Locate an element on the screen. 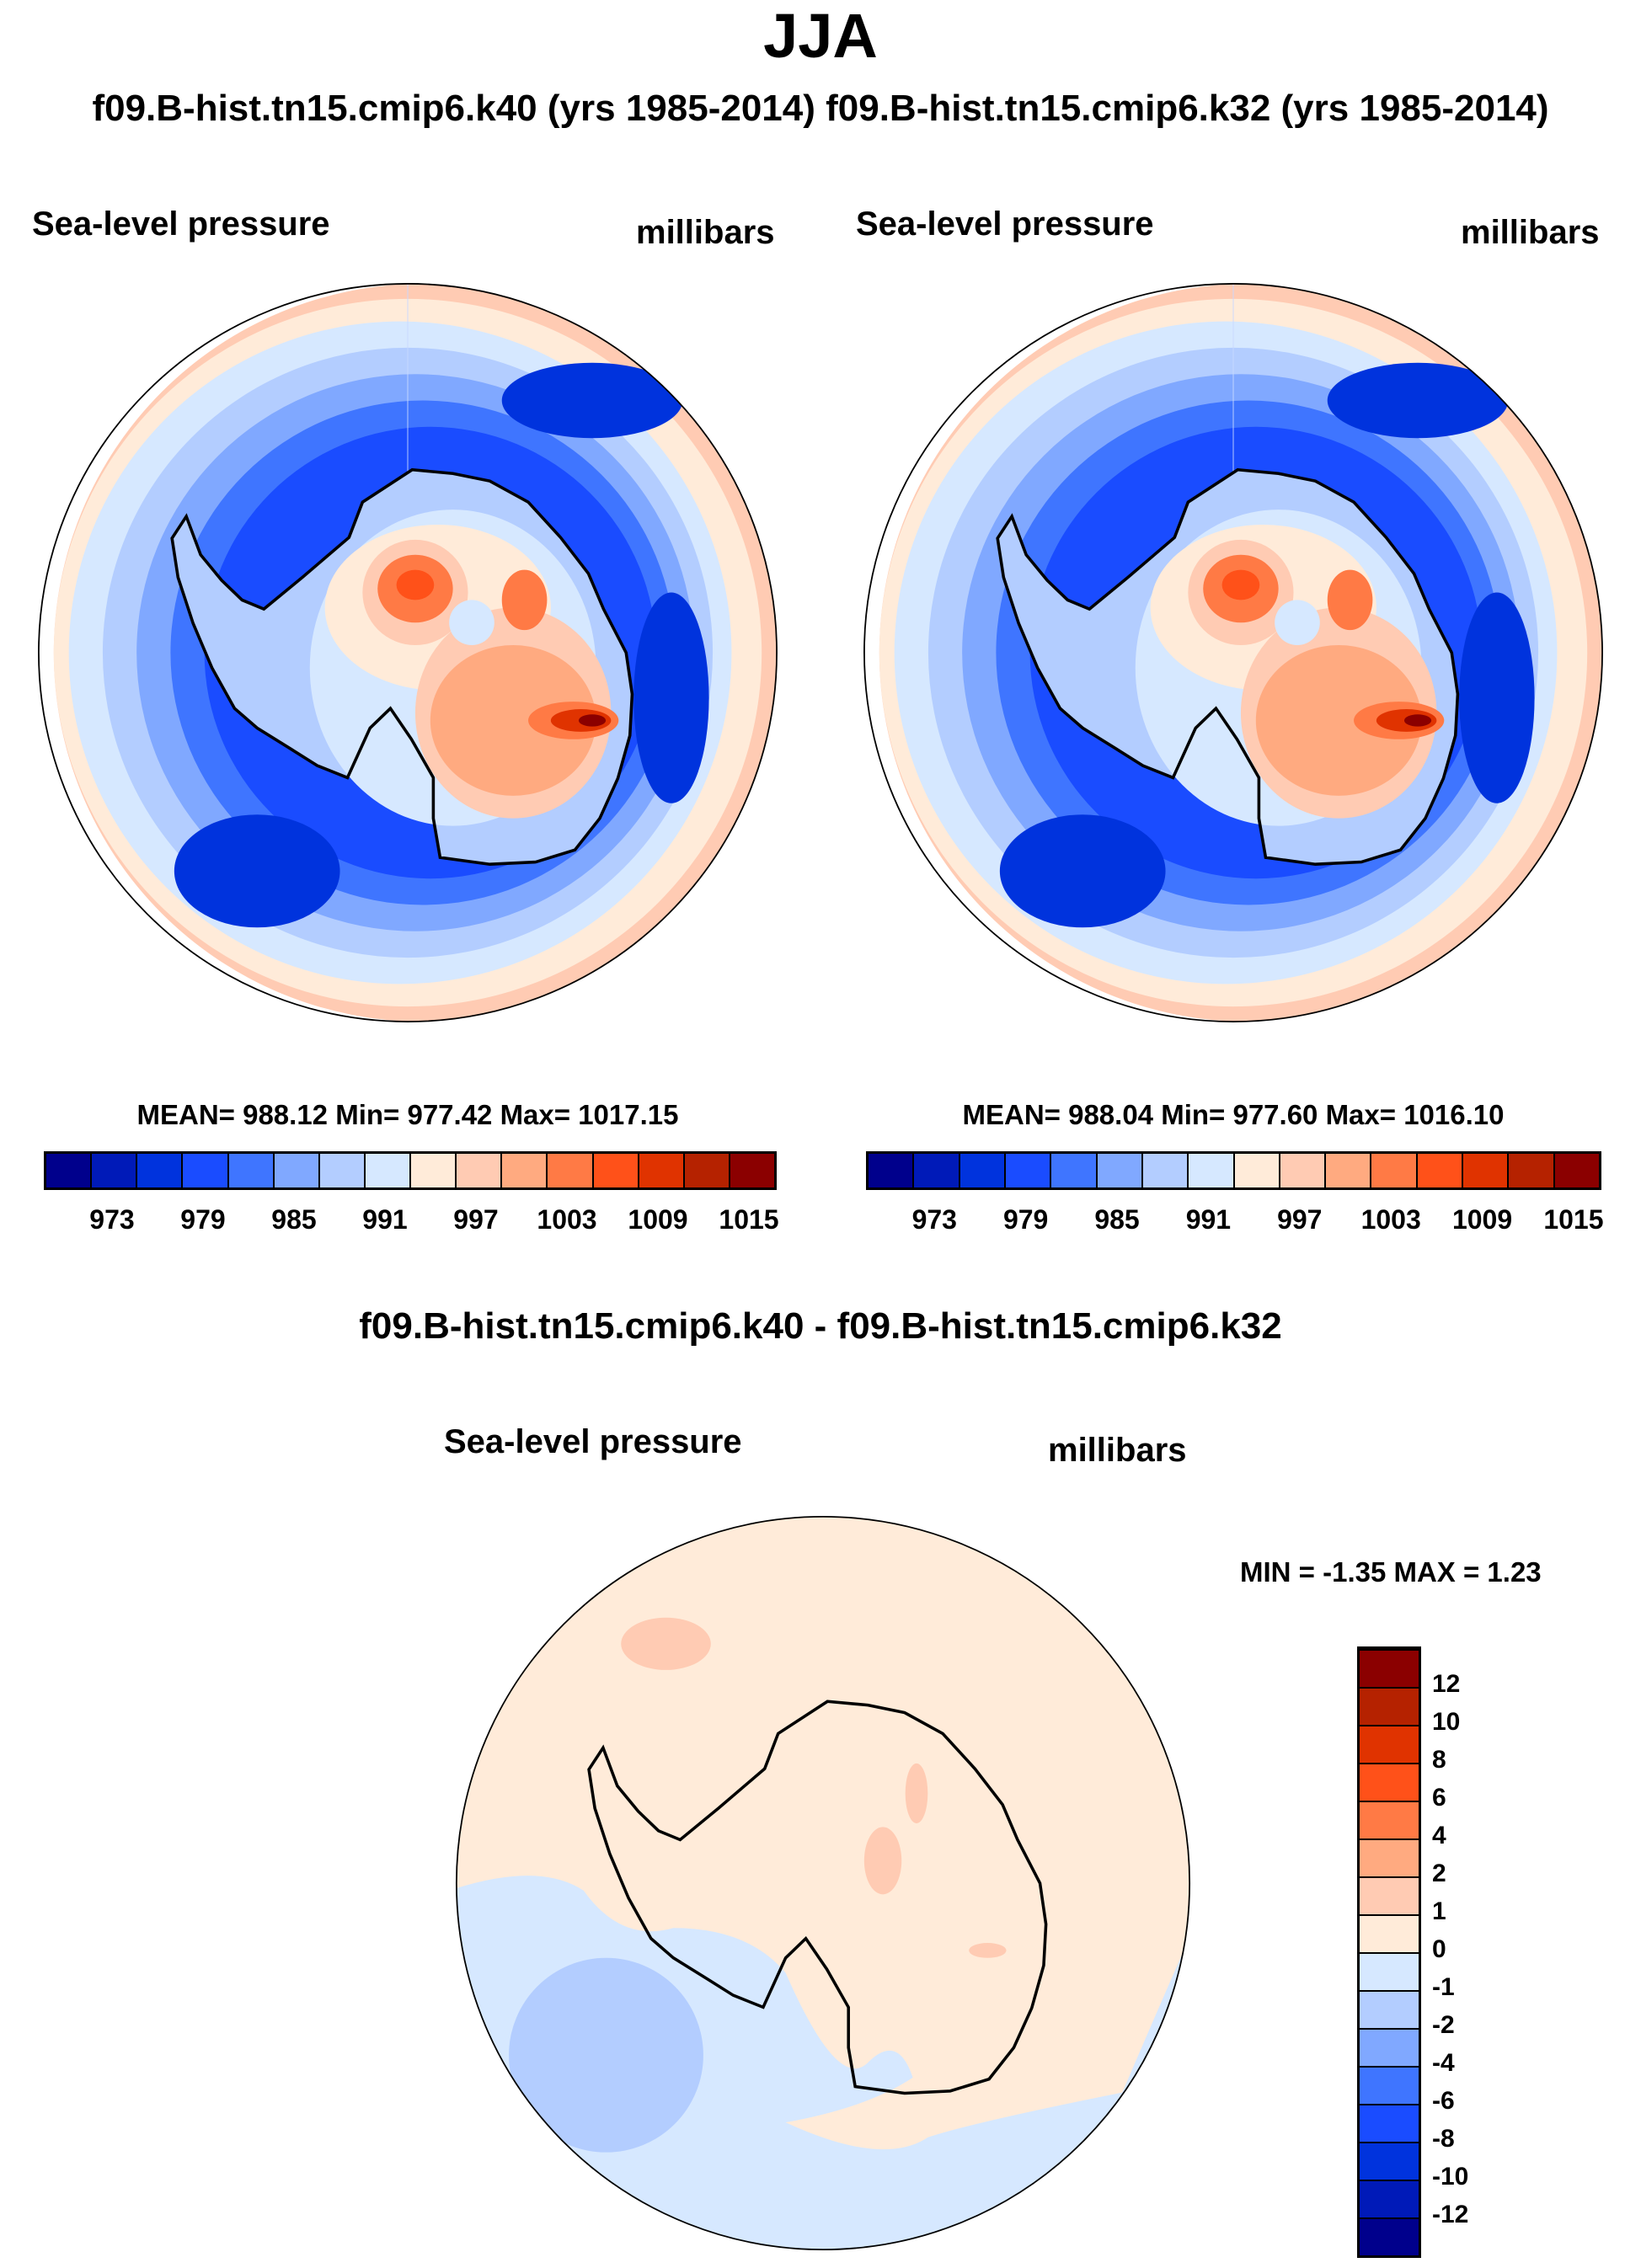 Image resolution: width=1641 pixels, height=2268 pixels. colorbar-tick-label: -2 is located at coordinates (1443, 2025).